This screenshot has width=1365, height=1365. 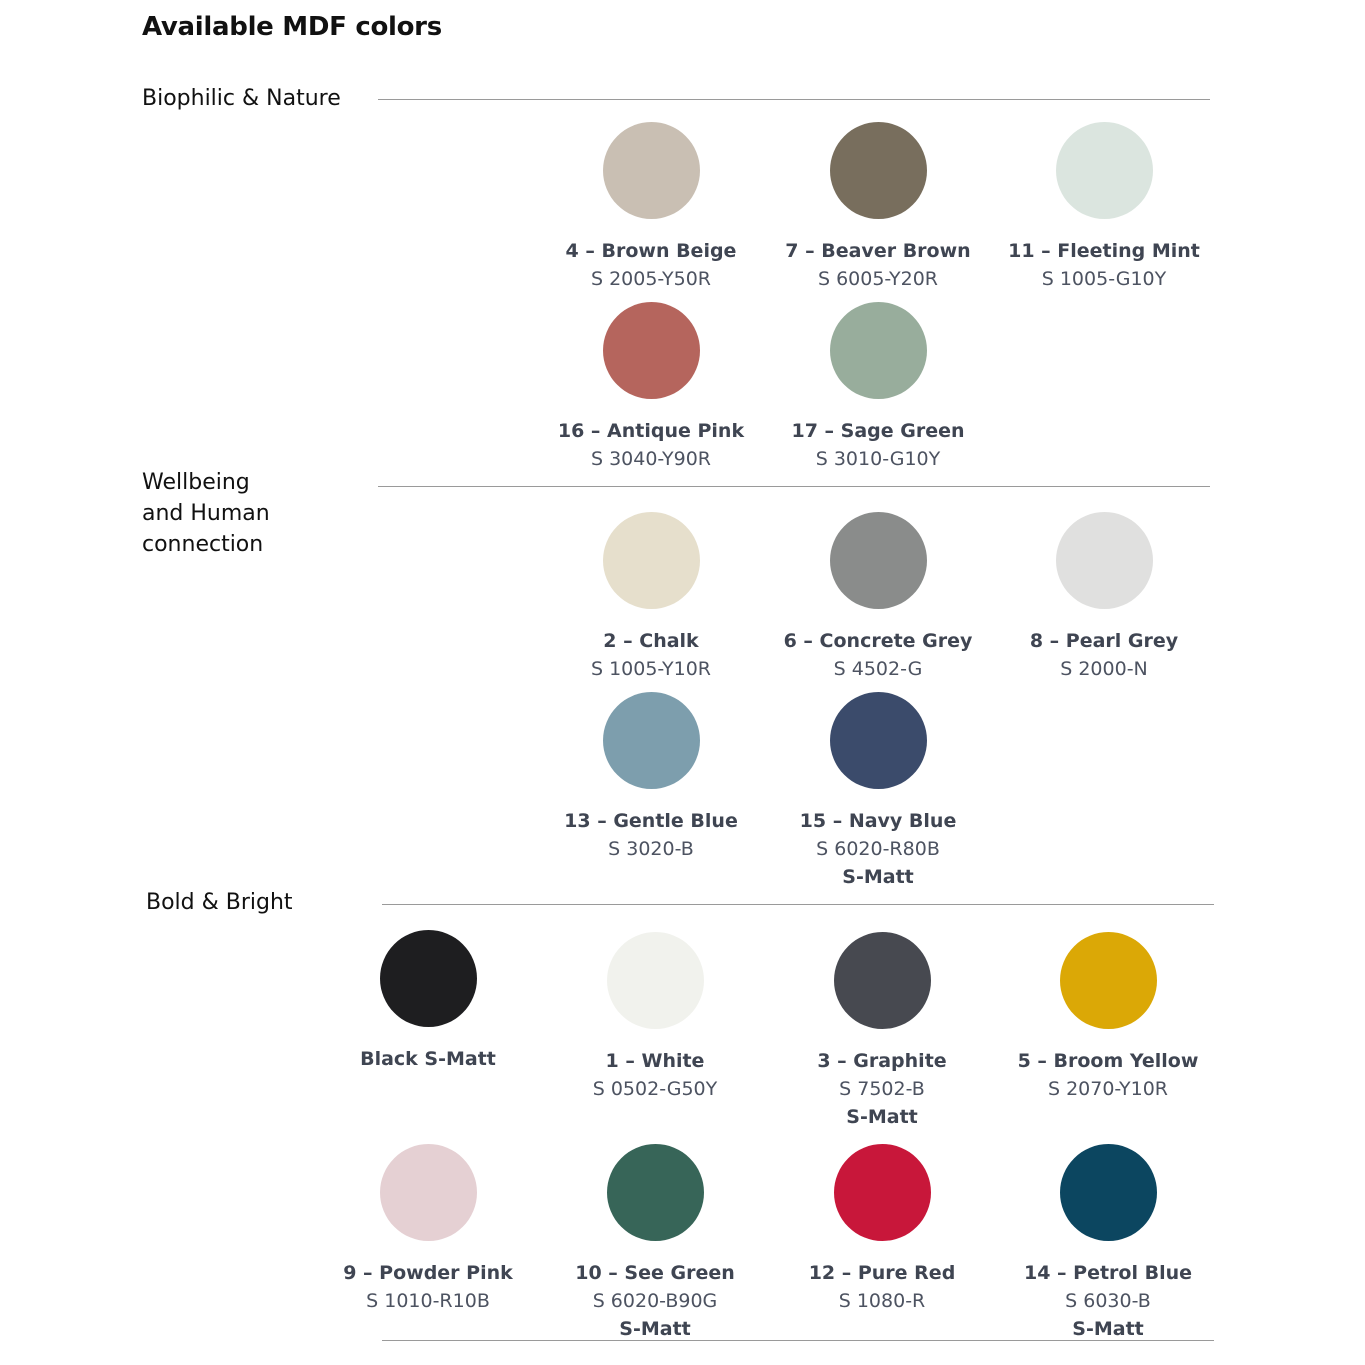 I want to click on color-swatch: 3 – Graphite S 7502-B S-Matt, so click(x=882, y=1031).